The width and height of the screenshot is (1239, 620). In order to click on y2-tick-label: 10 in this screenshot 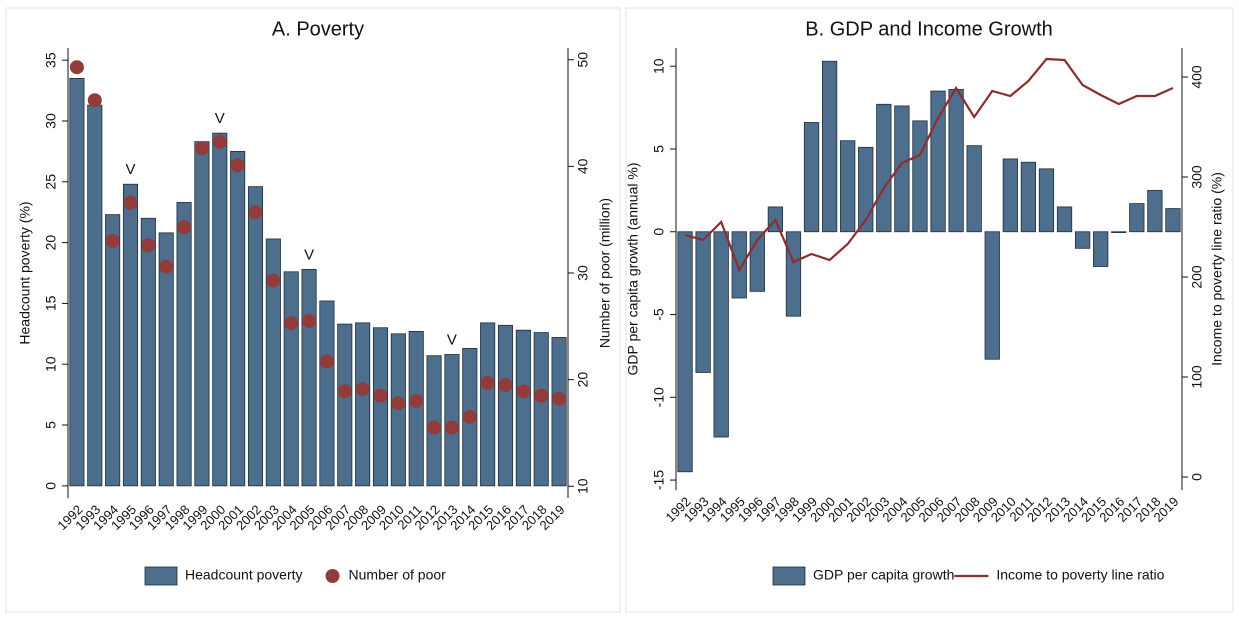, I will do `click(583, 486)`.